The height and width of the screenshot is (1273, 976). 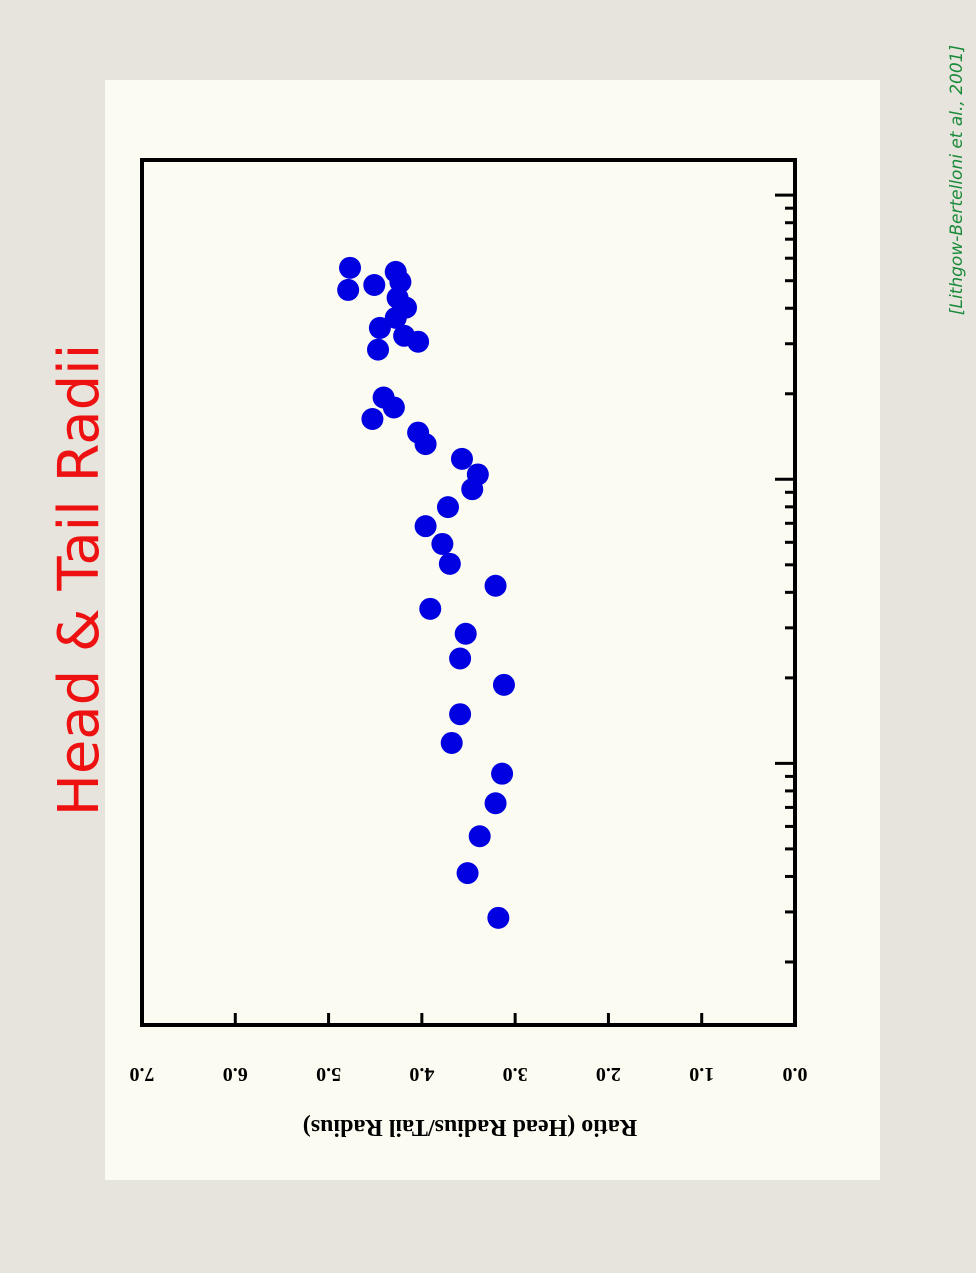 I want to click on y-tick-label: 5.0, so click(x=328, y=1074).